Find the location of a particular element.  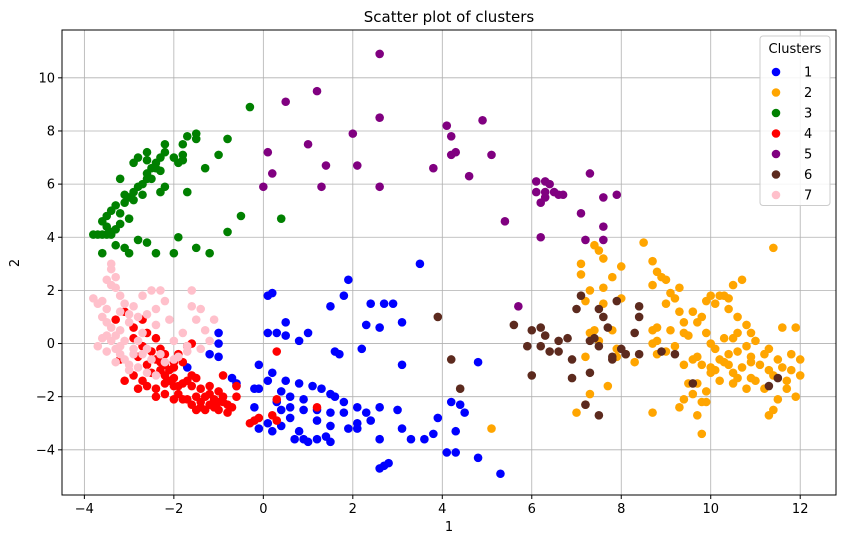

x-tick-label: −4 is located at coordinates (84, 509).